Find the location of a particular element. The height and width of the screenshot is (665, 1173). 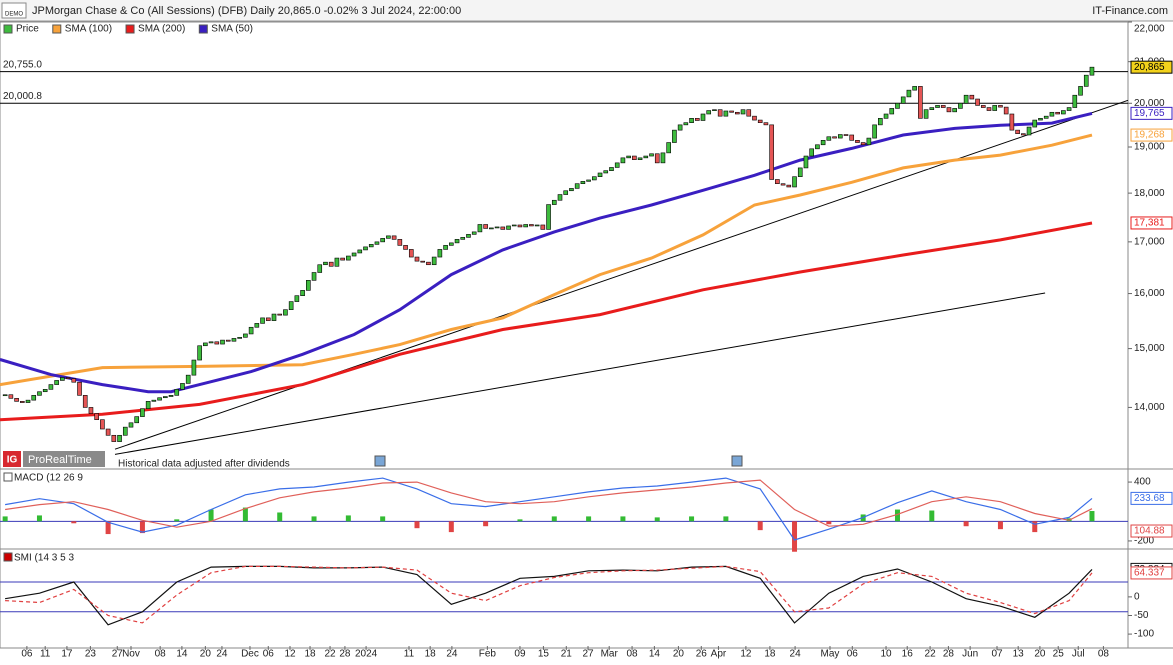

badge: DEMO is located at coordinates (14, 15).